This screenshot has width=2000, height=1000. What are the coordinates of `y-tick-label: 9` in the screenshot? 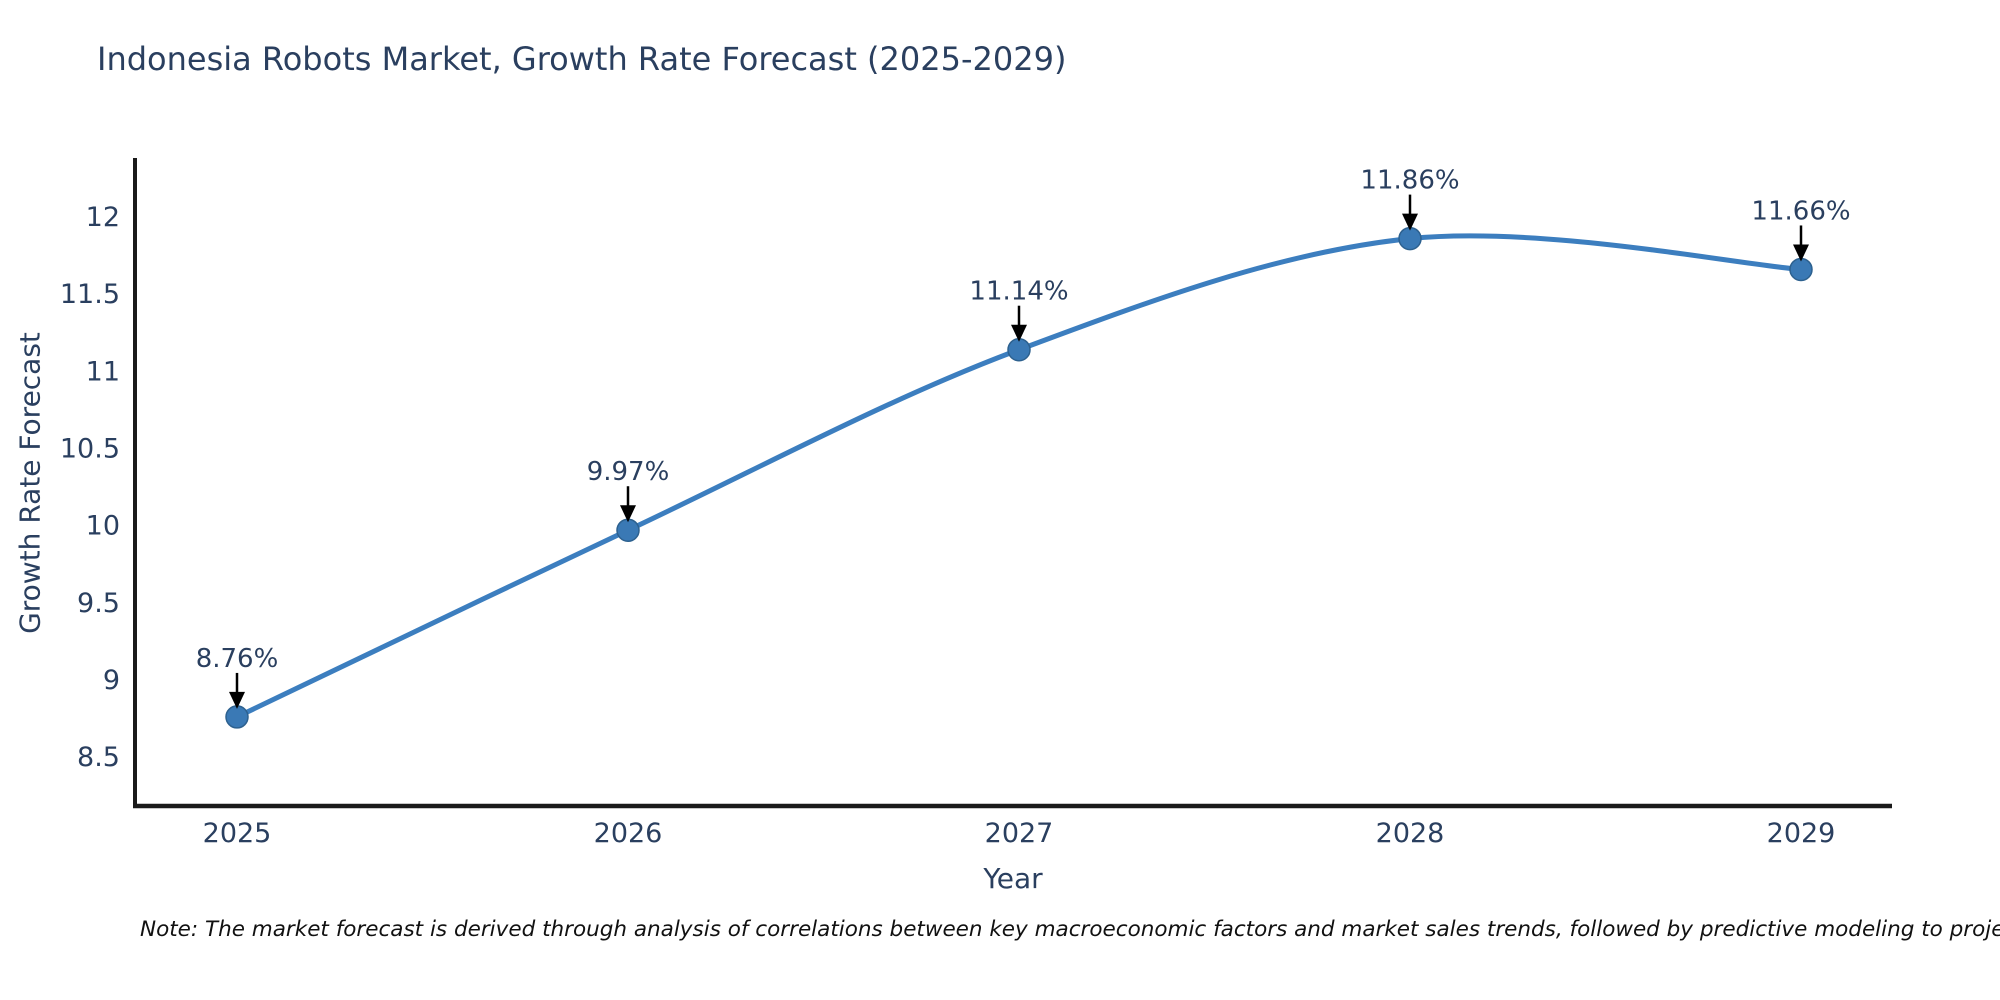 It's located at (111, 680).